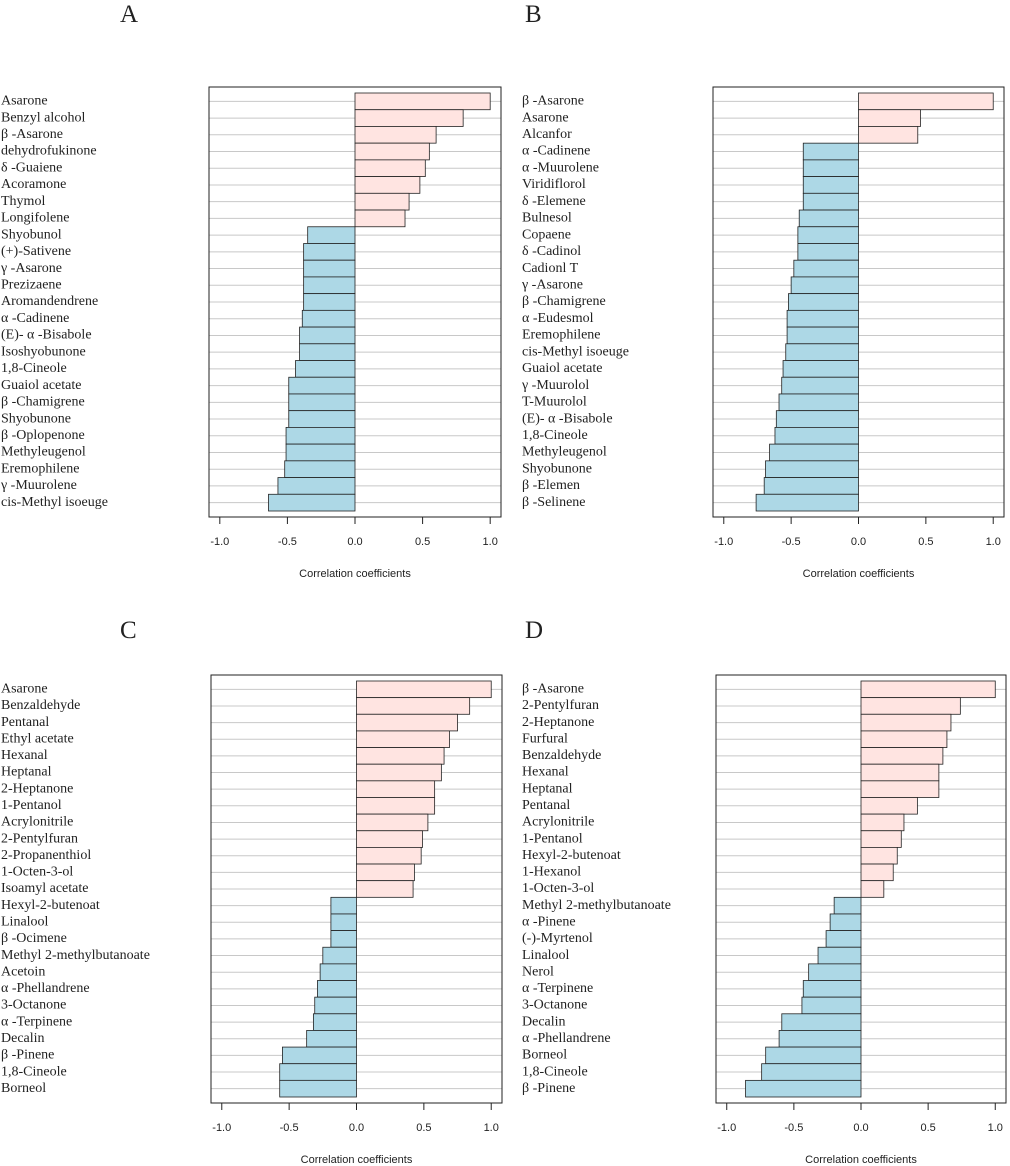 The height and width of the screenshot is (1166, 1010). I want to click on category-label: (+)-Sativene, so click(36, 251).